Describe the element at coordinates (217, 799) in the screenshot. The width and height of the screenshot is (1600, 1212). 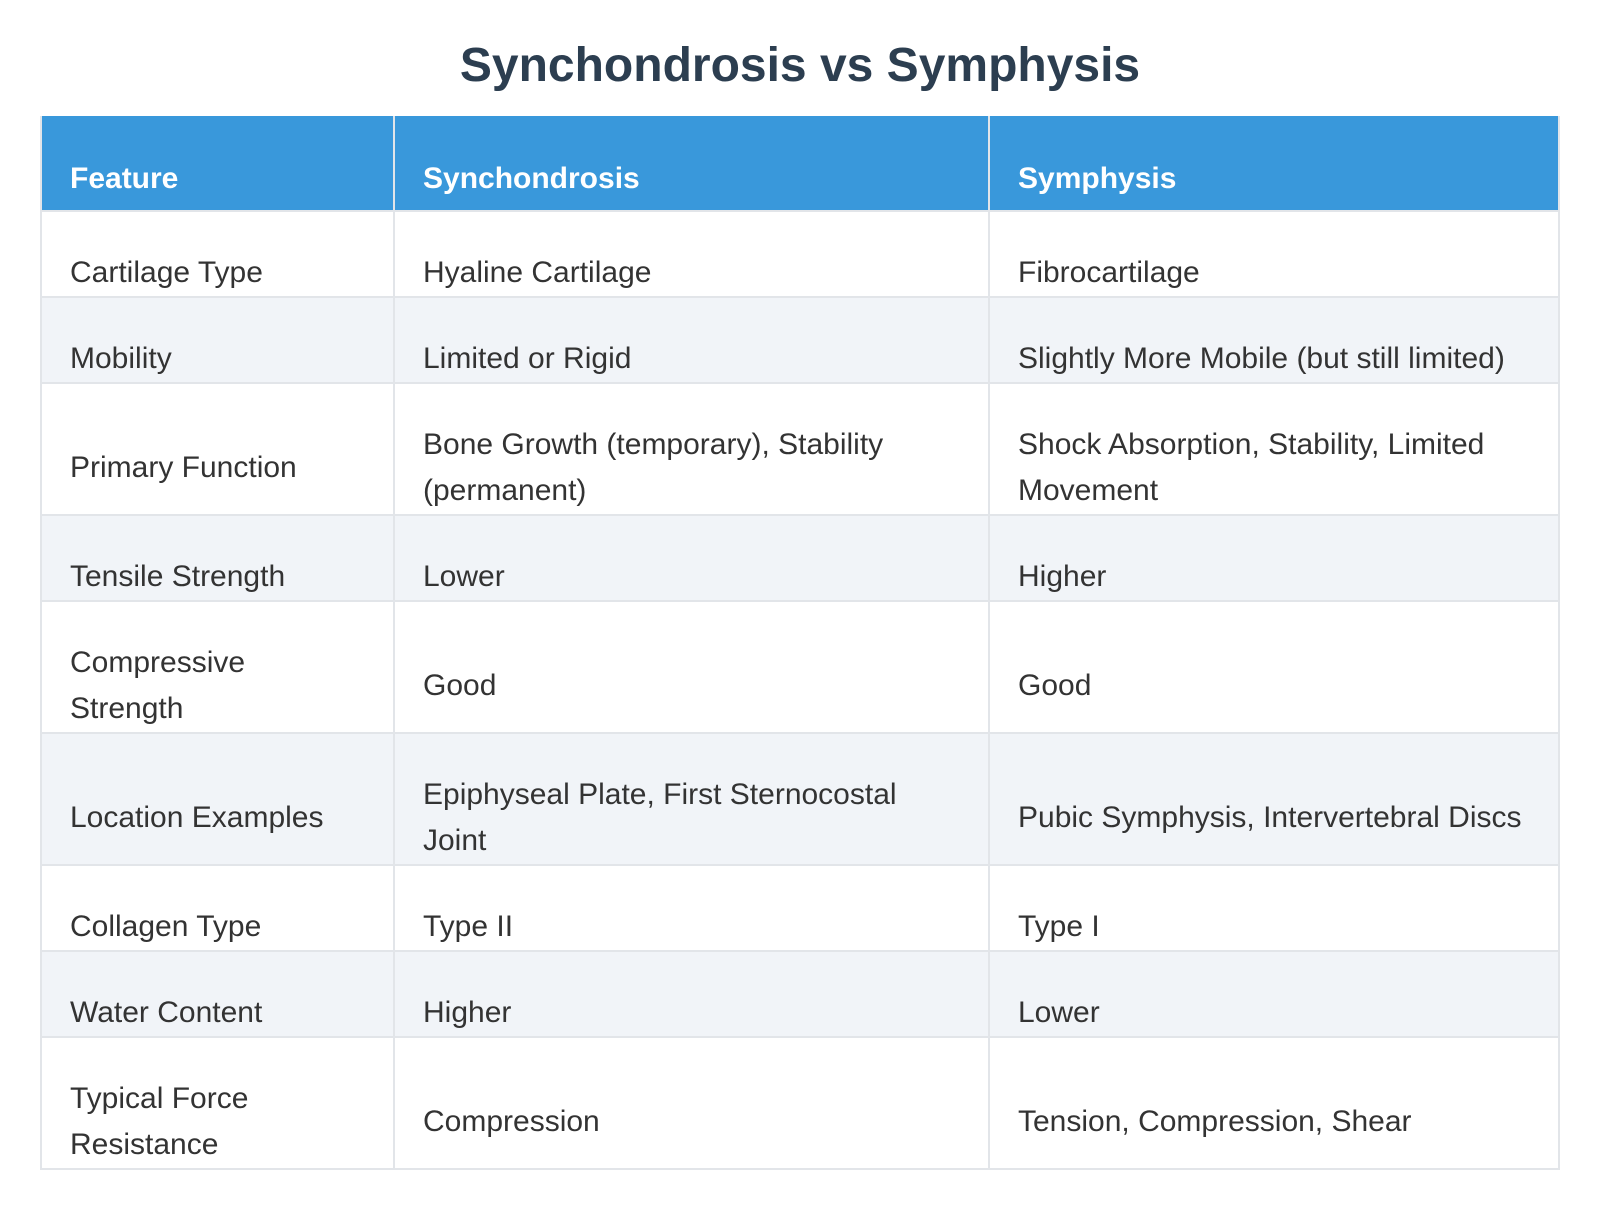
I see `feature-cell: Location Examples` at that location.